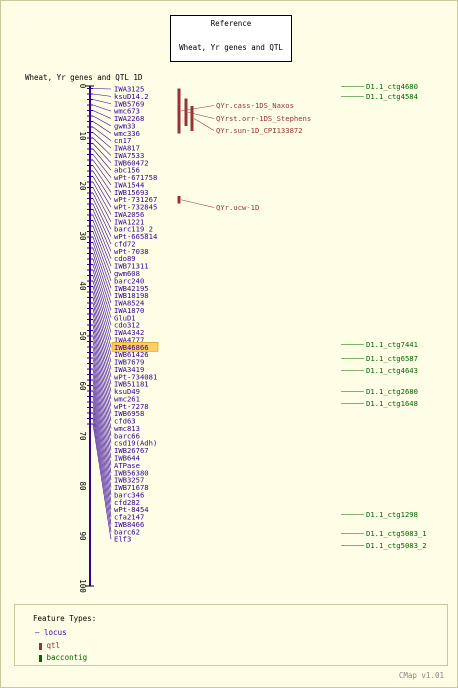 The image size is (458, 688). What do you see at coordinates (129, 184) in the screenshot?
I see `locus-label: IWA1544` at bounding box center [129, 184].